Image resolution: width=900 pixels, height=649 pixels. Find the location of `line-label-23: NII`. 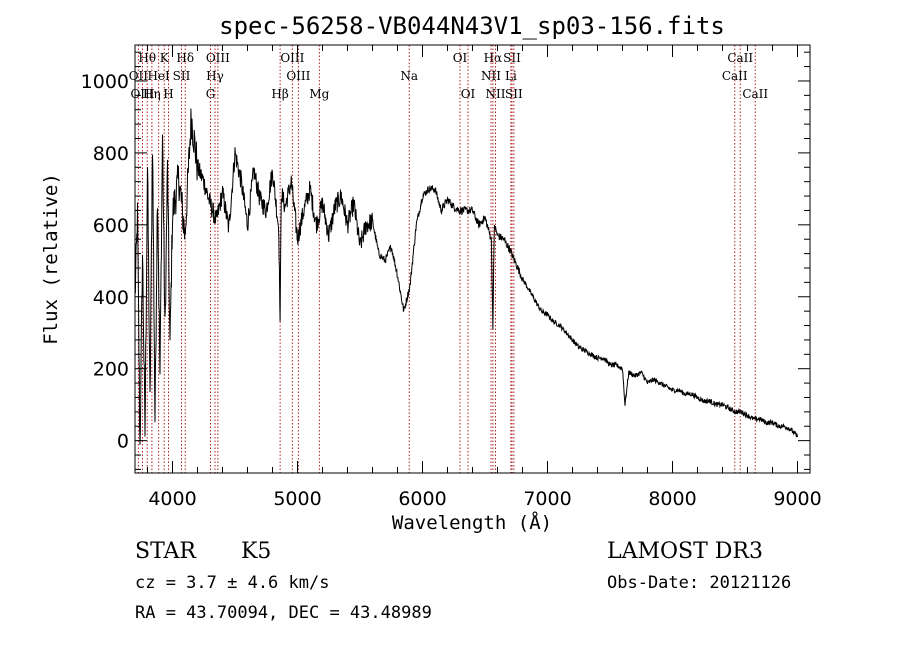

line-label-23: NII is located at coordinates (496, 94).